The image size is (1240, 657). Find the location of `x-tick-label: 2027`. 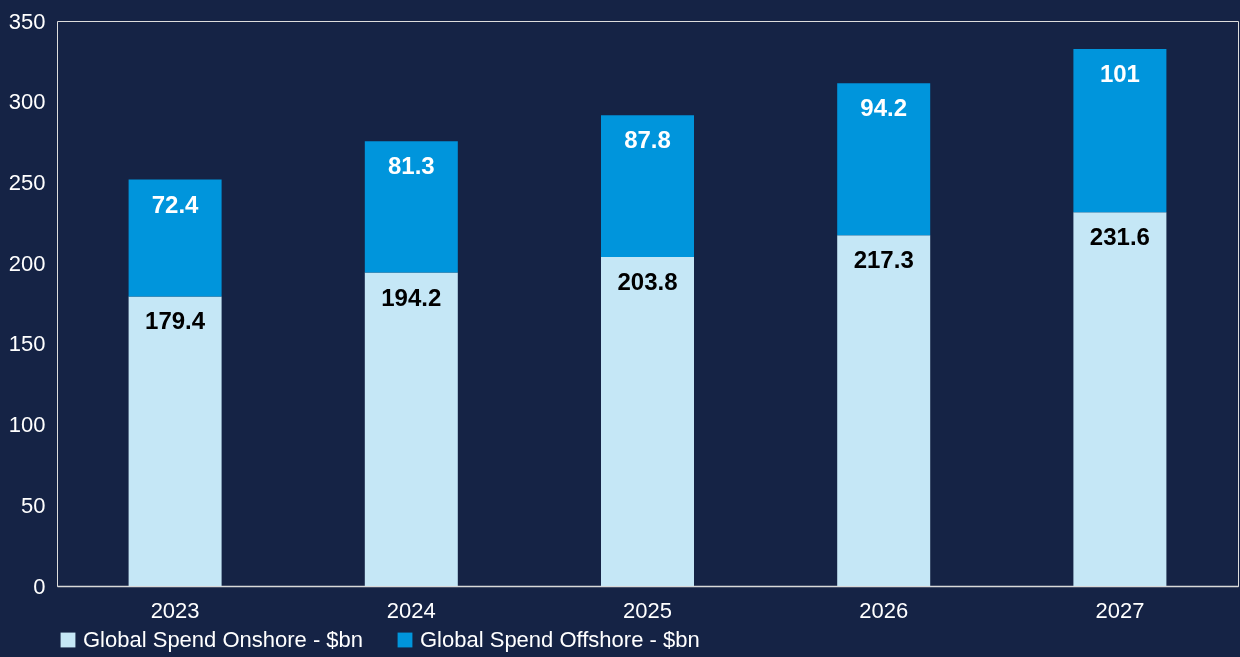

x-tick-label: 2027 is located at coordinates (1120, 610).